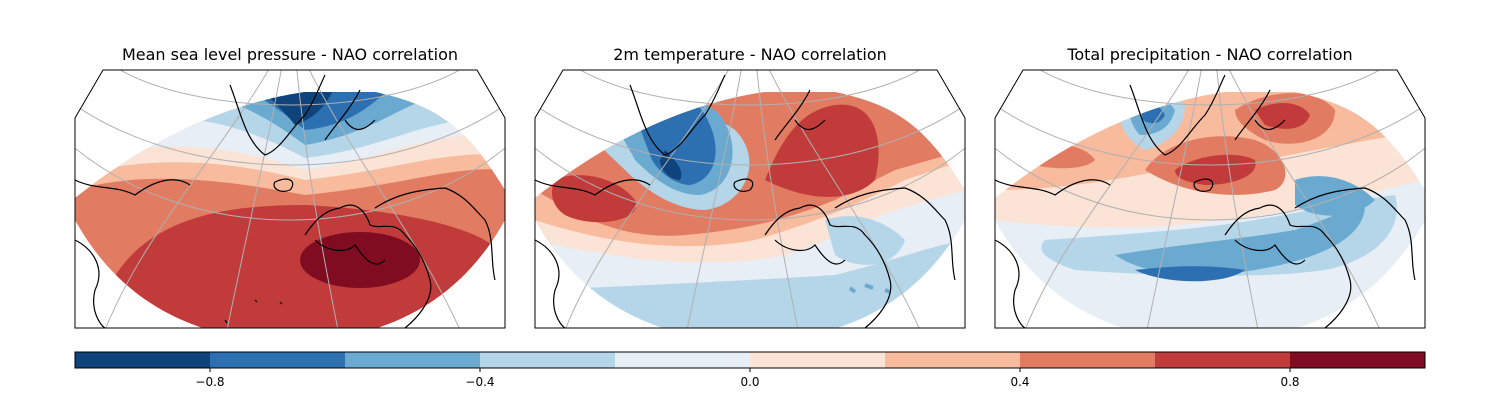  Describe the element at coordinates (1210, 54) in the screenshot. I see `panel-title-tp: Total precipitation - NAO correlation` at that location.